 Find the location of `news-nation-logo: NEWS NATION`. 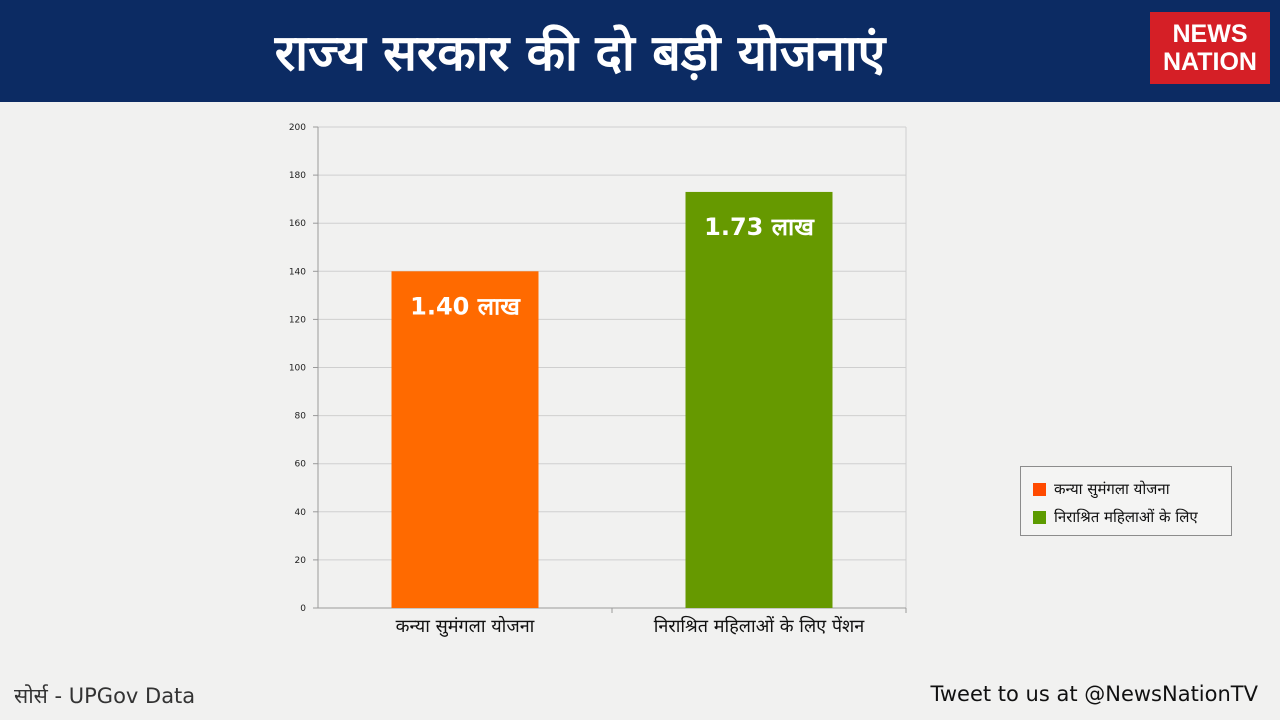

news-nation-logo: NEWS NATION is located at coordinates (1210, 48).